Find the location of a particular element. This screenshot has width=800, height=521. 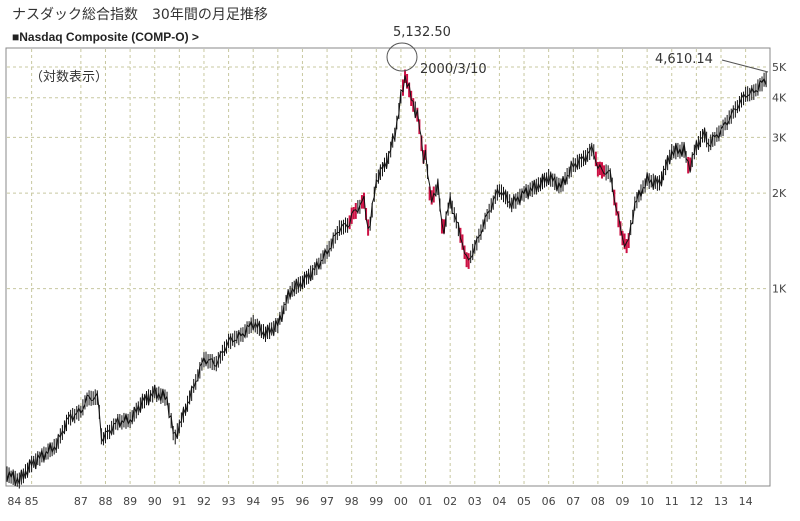

x-tick-label: 02 is located at coordinates (450, 501).